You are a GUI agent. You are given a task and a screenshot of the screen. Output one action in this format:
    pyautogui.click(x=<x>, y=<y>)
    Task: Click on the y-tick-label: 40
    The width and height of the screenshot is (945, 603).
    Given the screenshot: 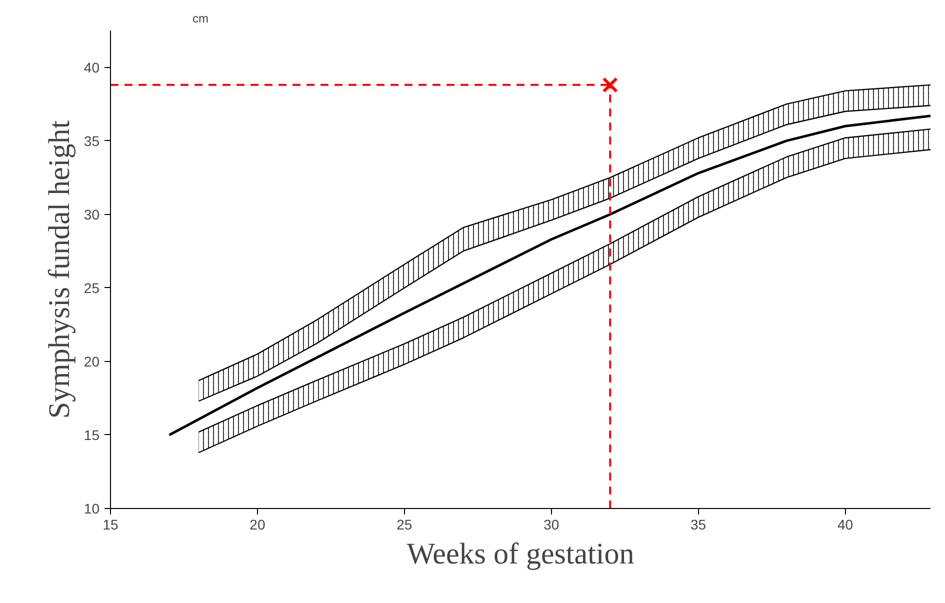 What is the action you would take?
    pyautogui.click(x=92, y=67)
    